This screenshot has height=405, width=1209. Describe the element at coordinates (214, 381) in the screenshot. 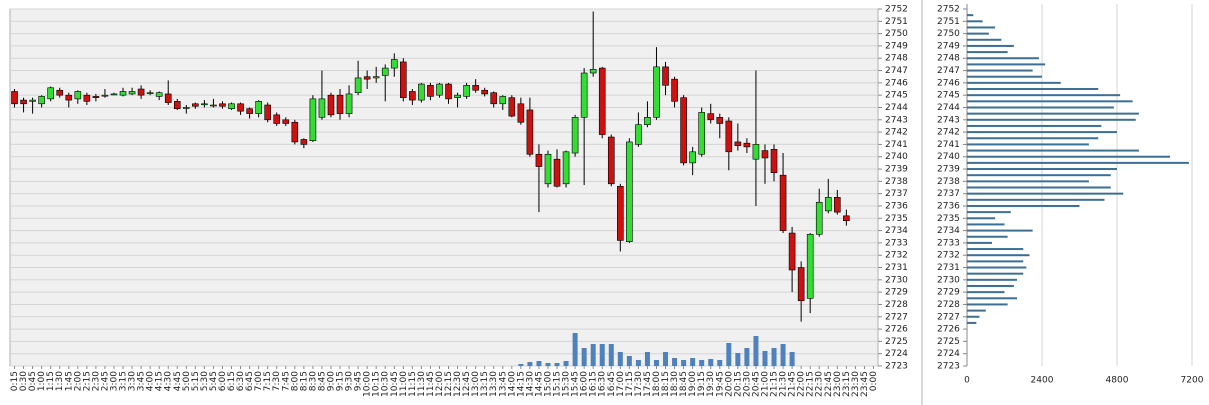

I see `x-tick-label: 5:45` at that location.